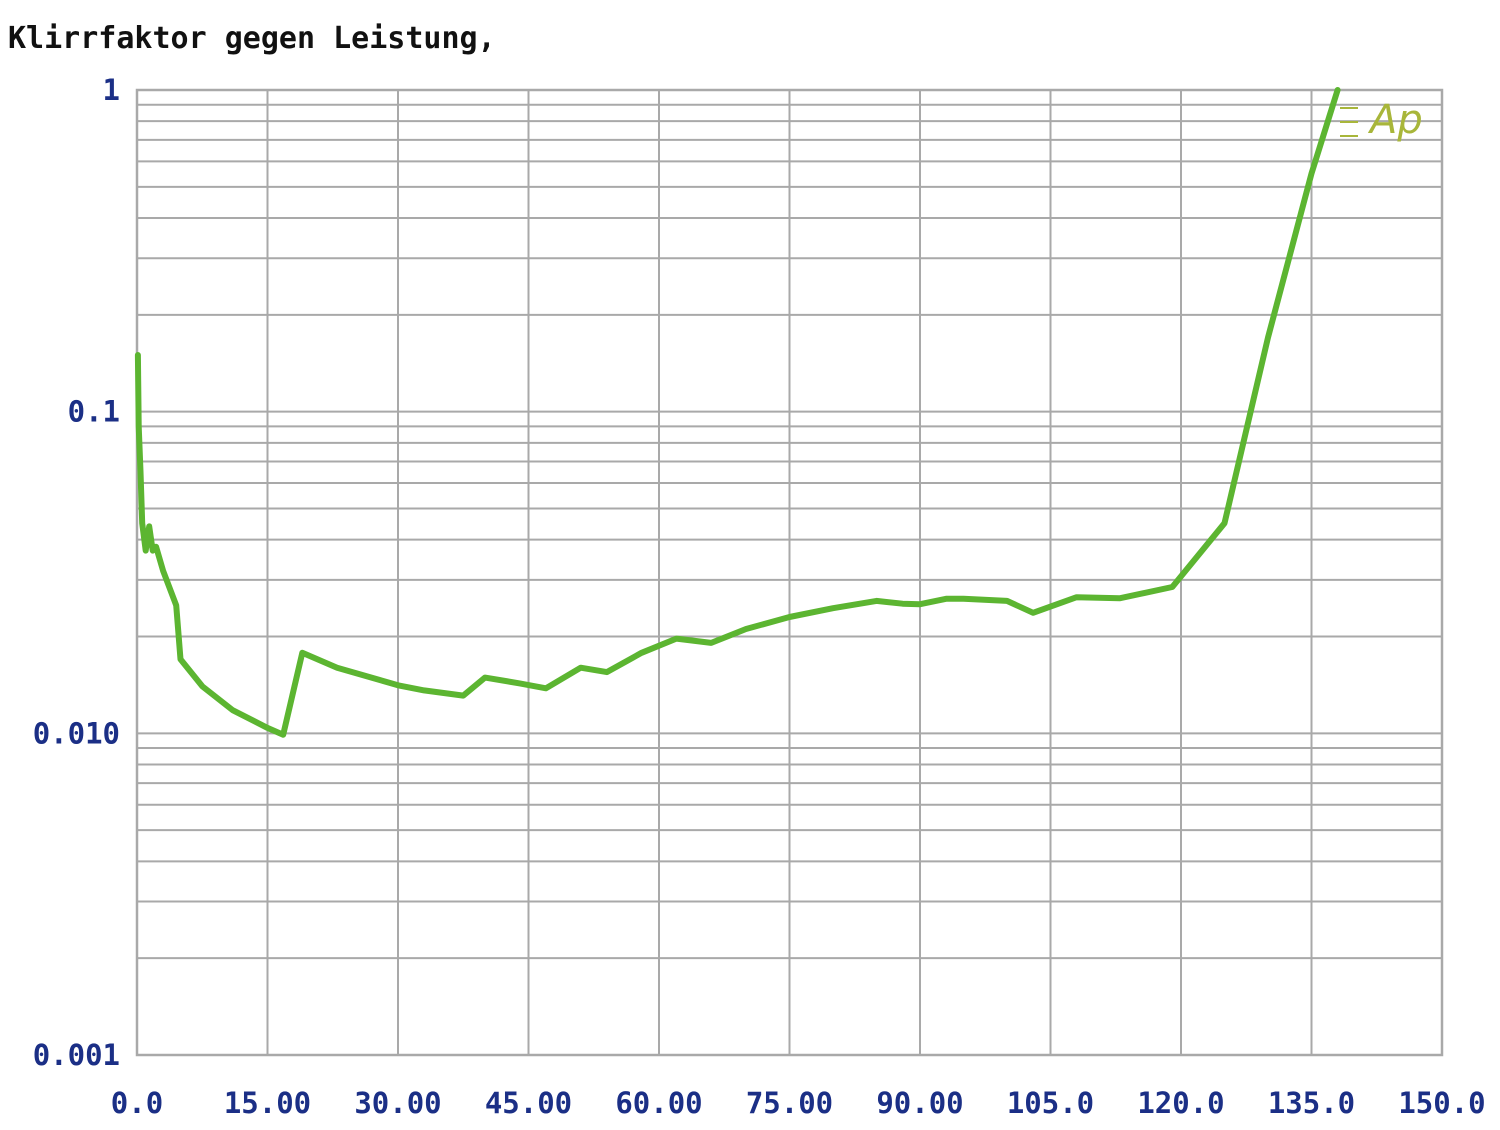  What do you see at coordinates (1180, 1103) in the screenshot?
I see `x-tick-label: 120.0` at bounding box center [1180, 1103].